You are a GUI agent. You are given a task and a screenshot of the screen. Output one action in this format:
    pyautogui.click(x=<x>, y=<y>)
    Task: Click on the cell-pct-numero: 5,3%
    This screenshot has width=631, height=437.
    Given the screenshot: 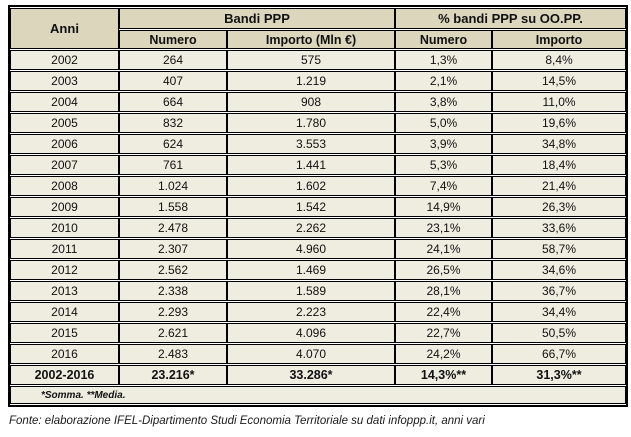 What is the action you would take?
    pyautogui.click(x=443, y=165)
    